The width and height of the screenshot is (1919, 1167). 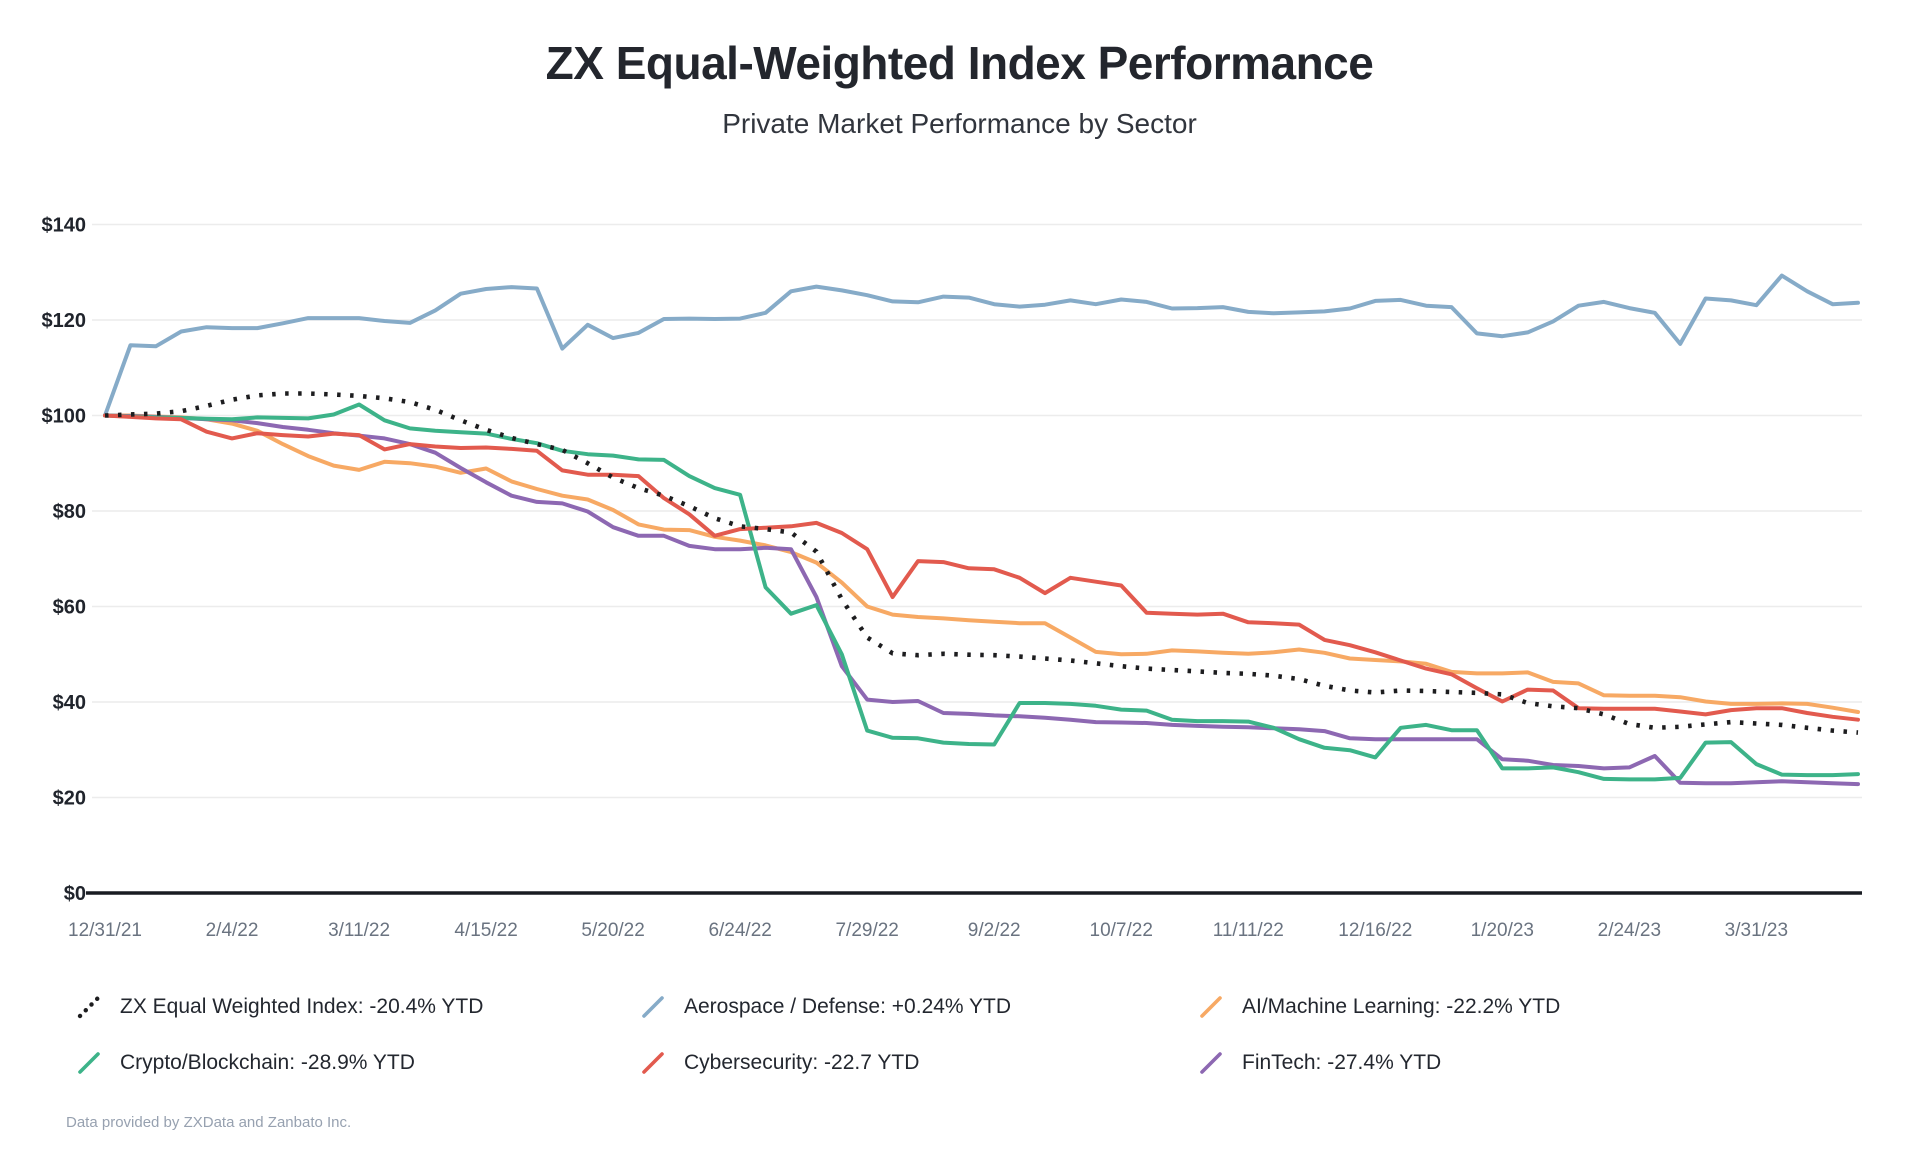 What do you see at coordinates (1401, 1006) in the screenshot?
I see `legend-label: AI/Machine Learning: -22.2% YTD` at bounding box center [1401, 1006].